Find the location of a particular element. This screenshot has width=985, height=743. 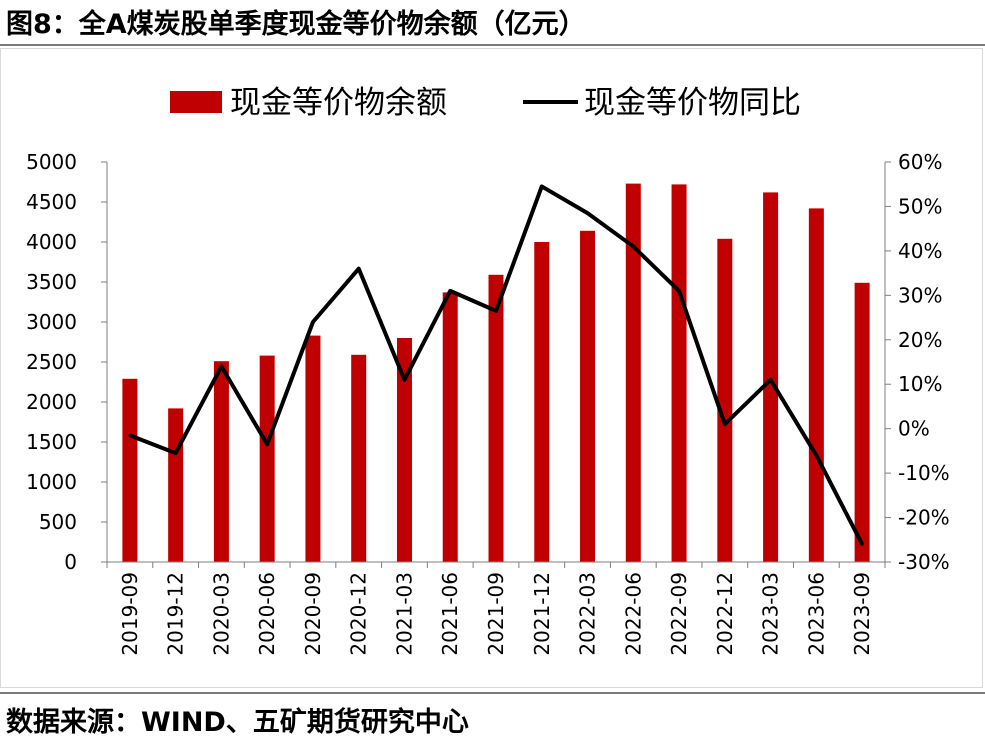

right-tick-label: -30% is located at coordinates (924, 562).